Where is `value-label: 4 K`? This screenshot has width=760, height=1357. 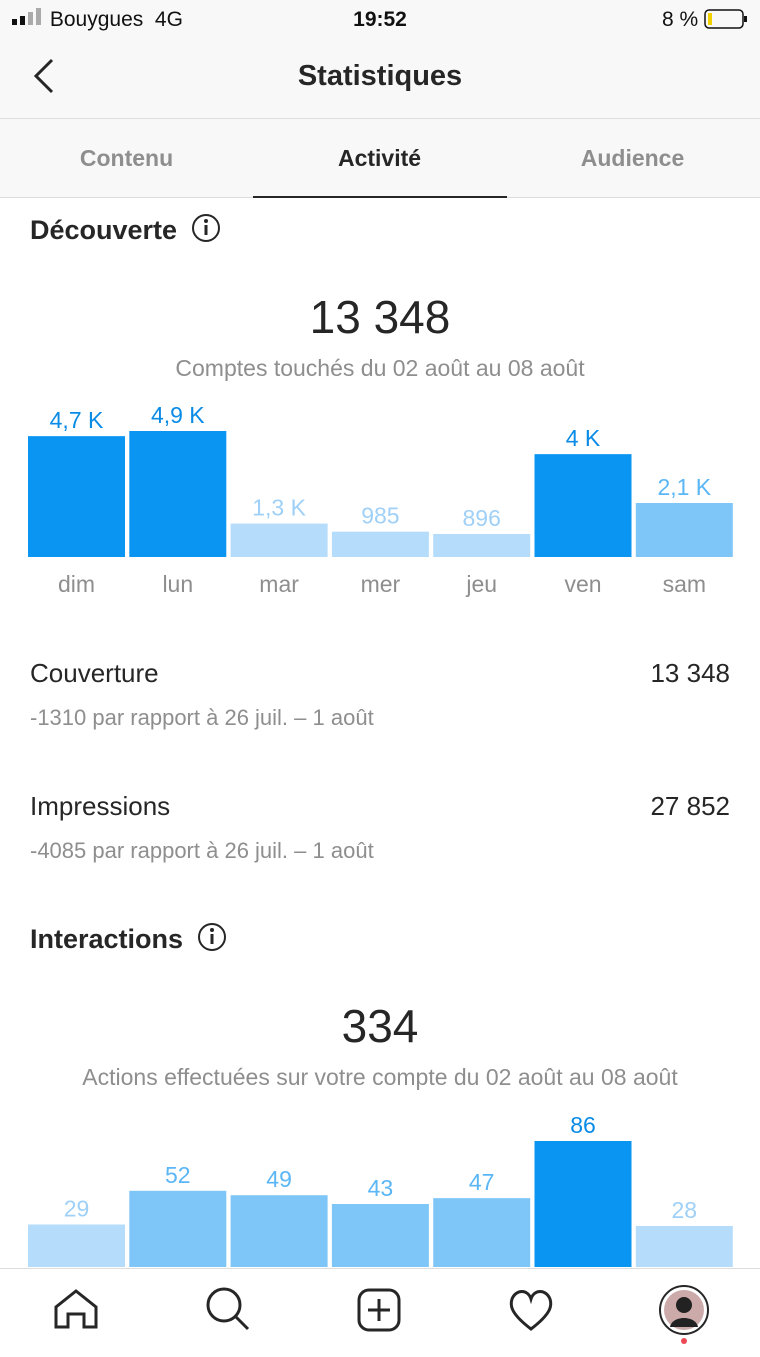 value-label: 4 K is located at coordinates (583, 438).